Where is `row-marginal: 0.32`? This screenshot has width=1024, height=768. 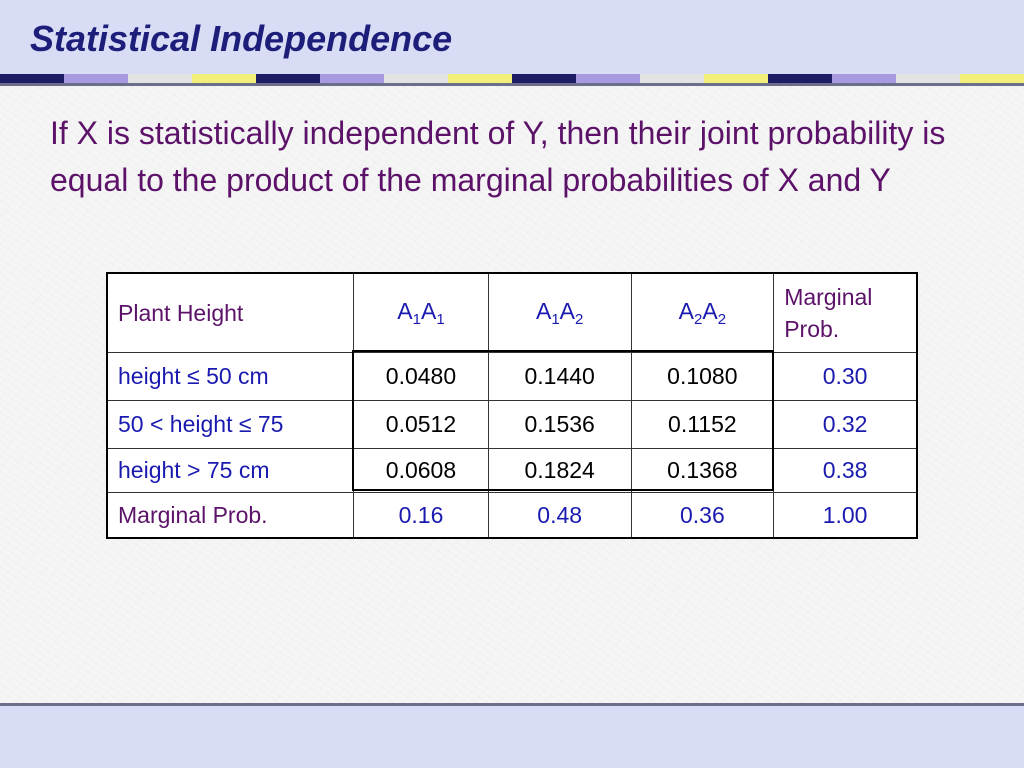
row-marginal: 0.32 is located at coordinates (845, 424).